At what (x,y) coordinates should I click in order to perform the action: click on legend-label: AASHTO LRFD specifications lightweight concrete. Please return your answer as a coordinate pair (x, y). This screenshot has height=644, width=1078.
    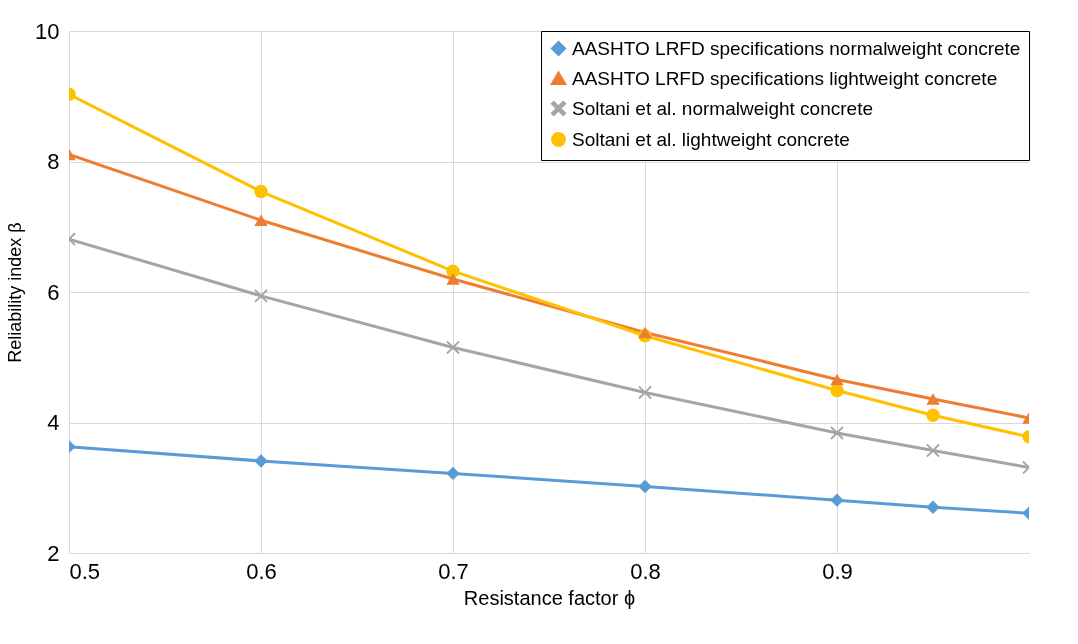
    Looking at the image, I should click on (785, 78).